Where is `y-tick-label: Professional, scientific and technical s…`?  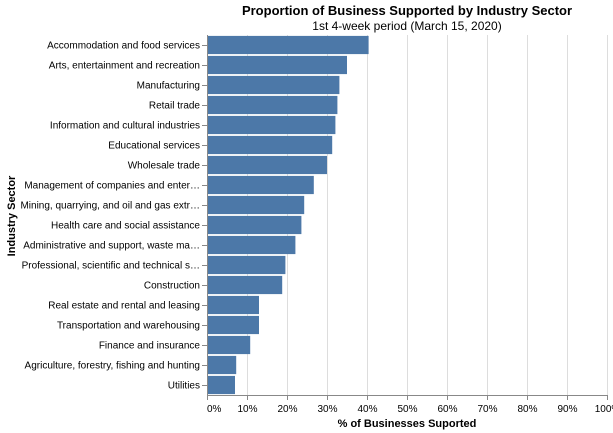 y-tick-label: Professional, scientific and technical s… is located at coordinates (111, 266).